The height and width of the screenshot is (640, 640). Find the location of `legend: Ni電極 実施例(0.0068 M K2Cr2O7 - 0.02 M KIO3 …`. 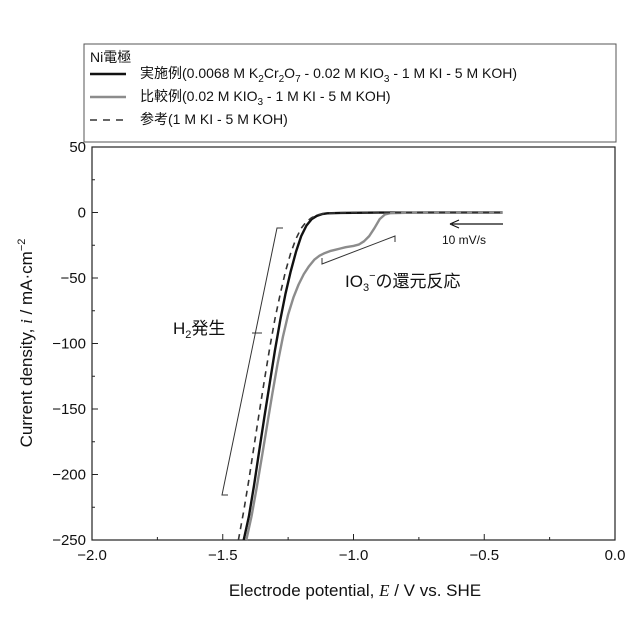

legend: Ni電極 実施例(0.0068 M K2Cr2O7 - 0.02 M KIO3 … is located at coordinates (350, 93).